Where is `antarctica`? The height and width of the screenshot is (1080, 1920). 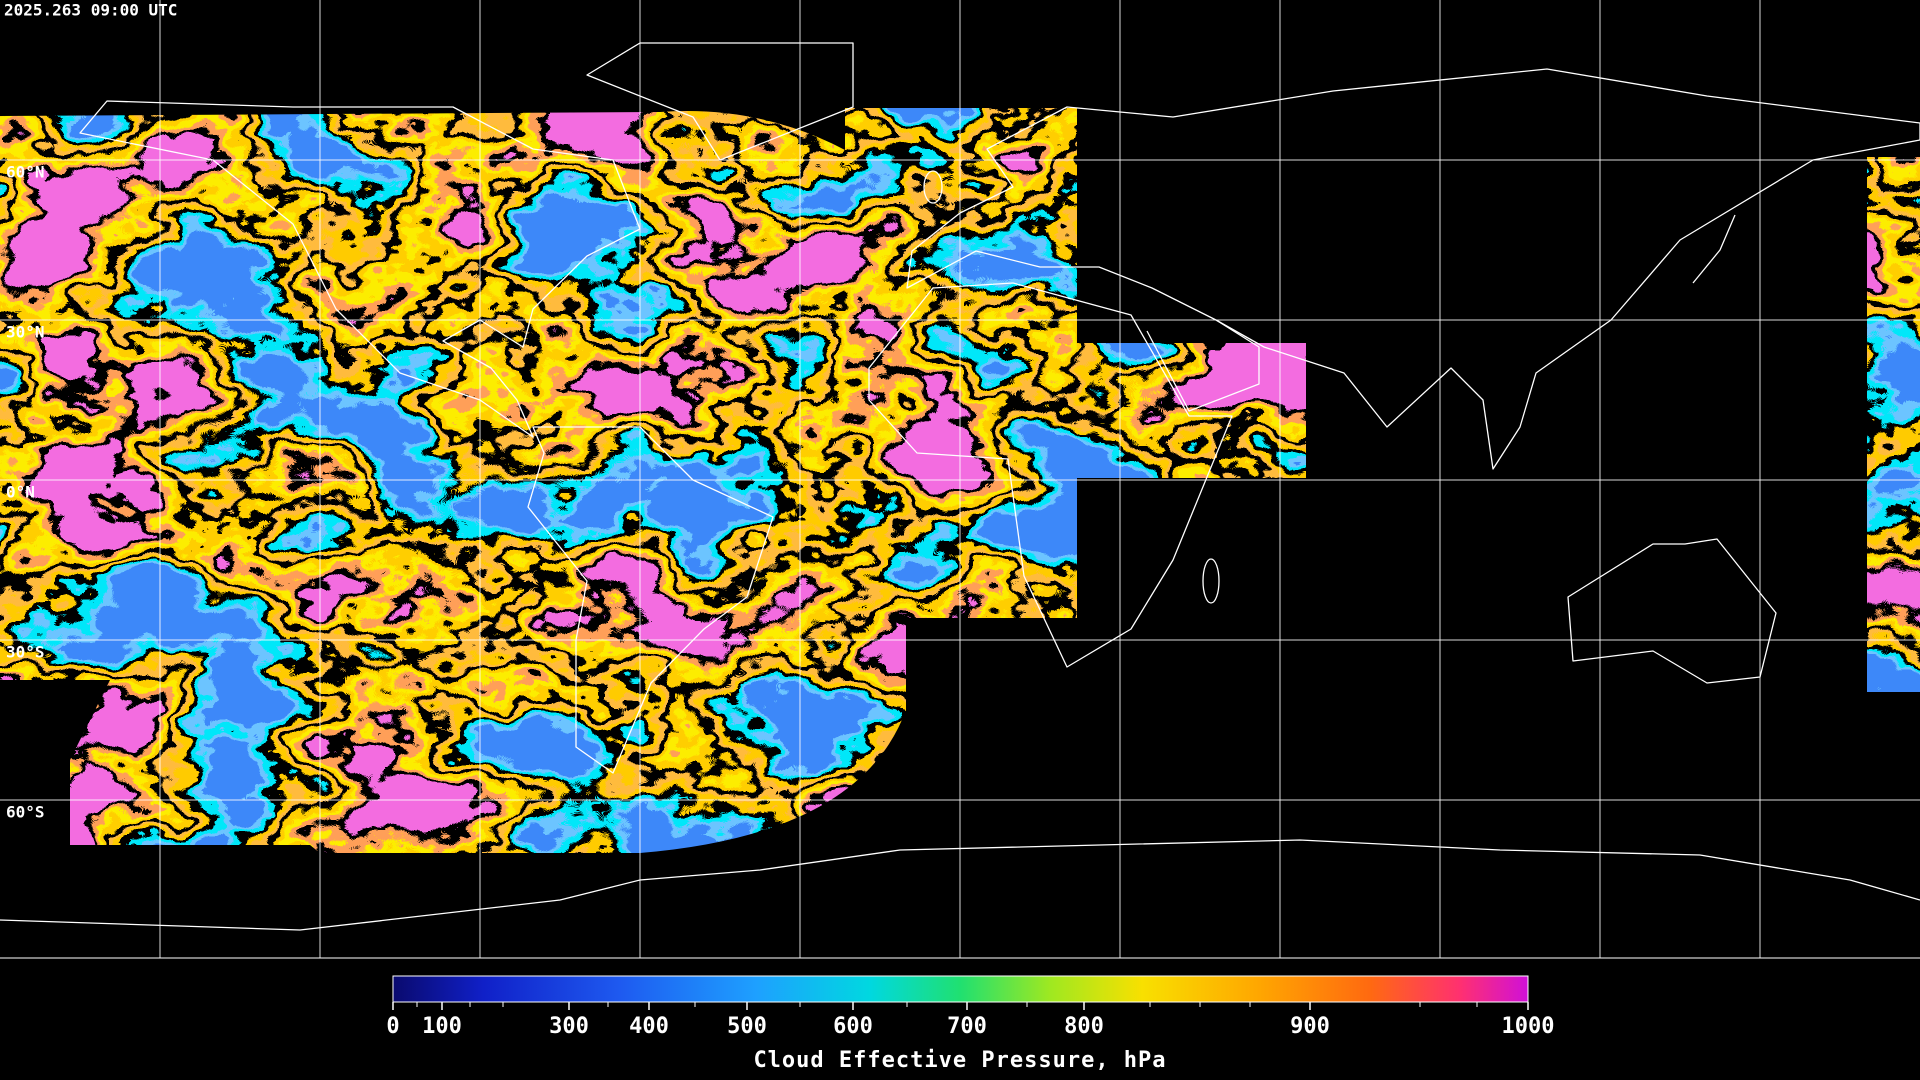
antarctica is located at coordinates (960, 885).